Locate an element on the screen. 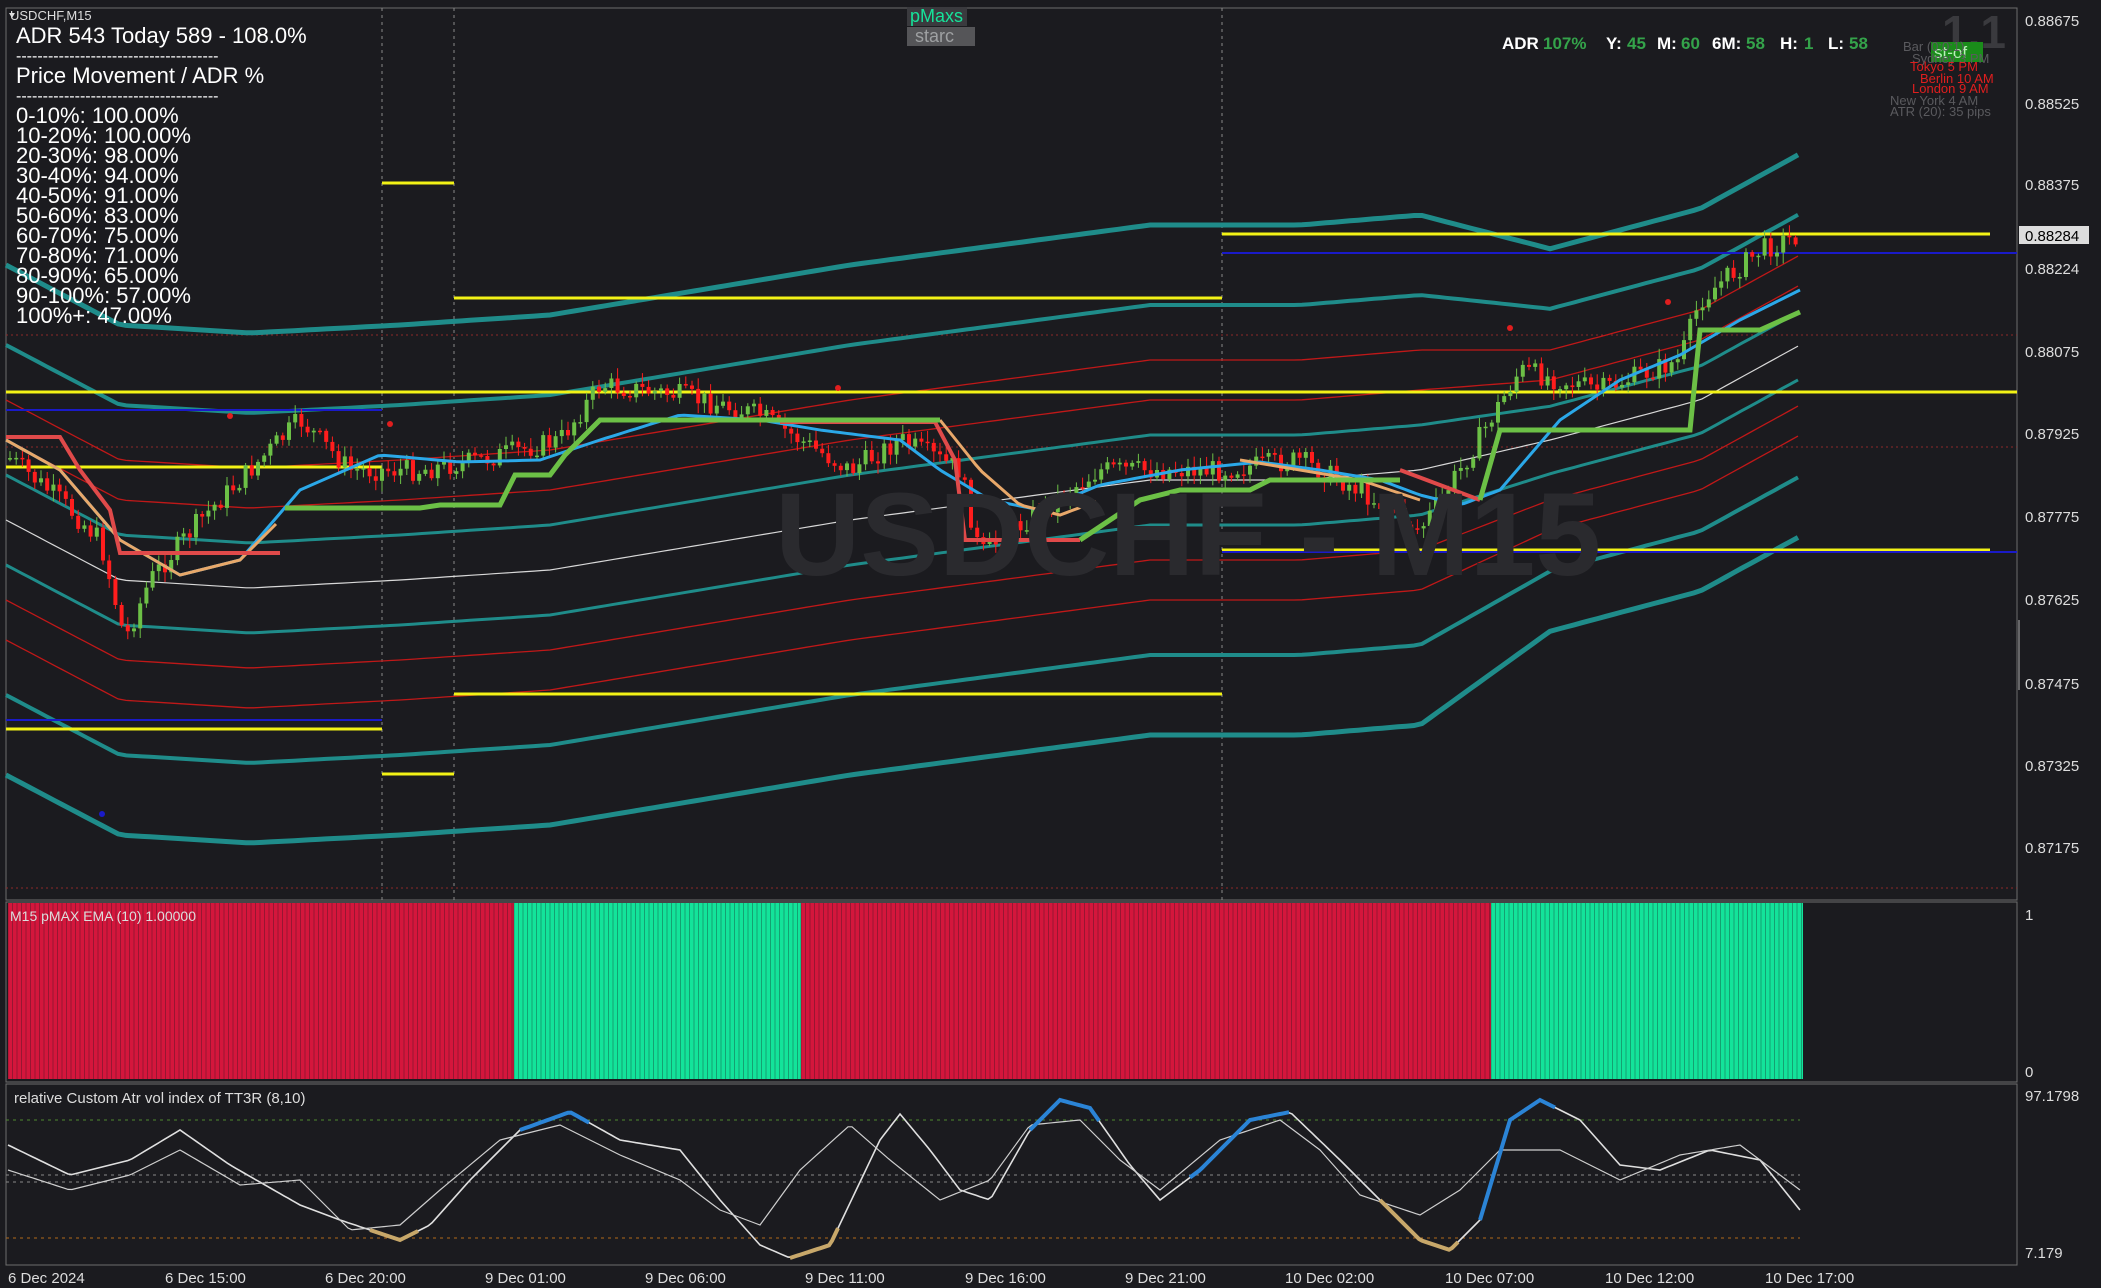 This screenshot has height=1288, width=2101. atr-low-highlight is located at coordinates (814, 1243).